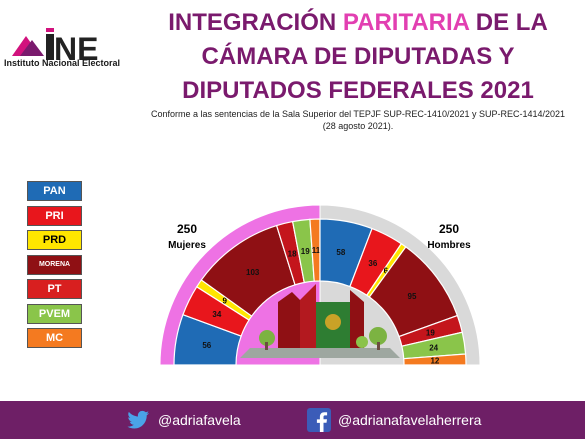 Image resolution: width=585 pixels, height=439 pixels. What do you see at coordinates (386, 271) in the screenshot?
I see `data-label: 6` at bounding box center [386, 271].